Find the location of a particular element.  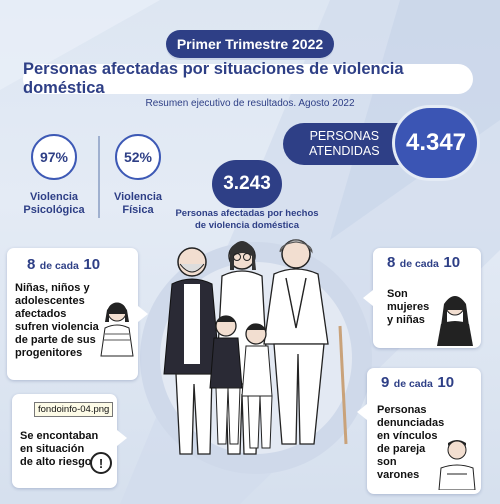

card-ninos-header: 8 de cada 10 is located at coordinates (63, 265).